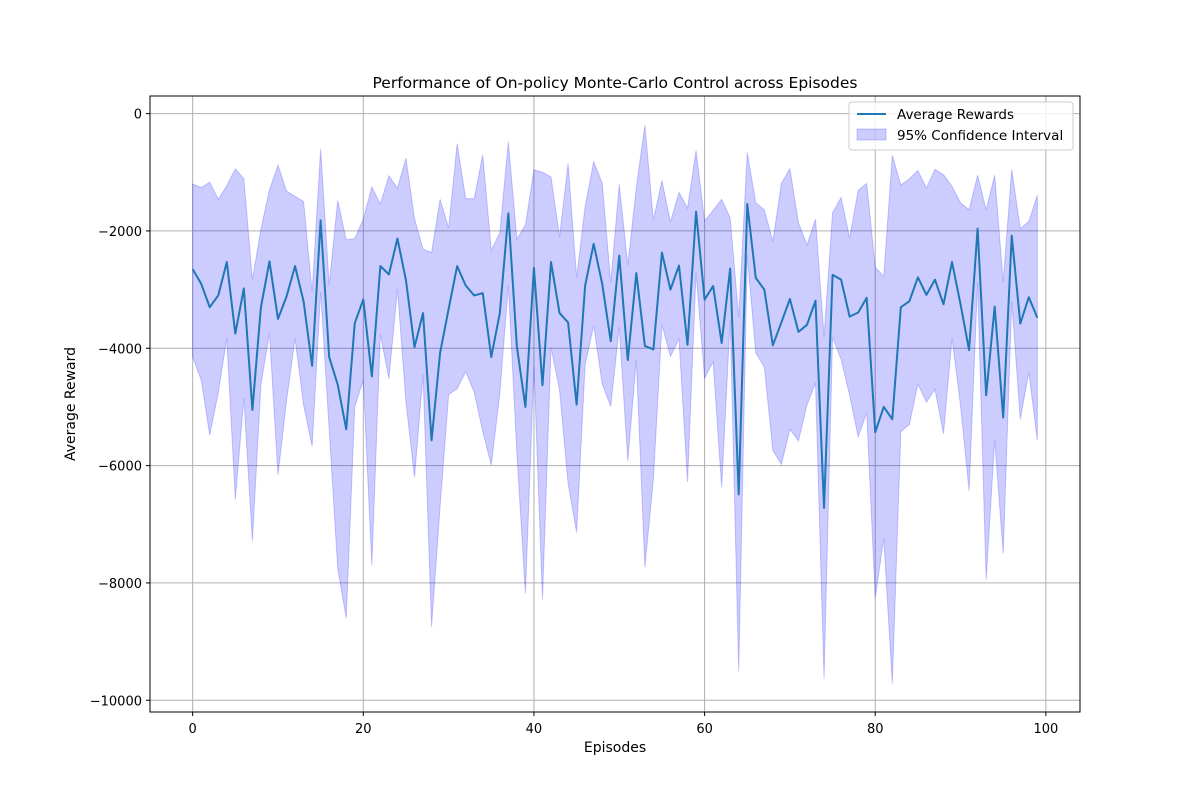  I want to click on y-tick-label: −8000, so click(120, 584).